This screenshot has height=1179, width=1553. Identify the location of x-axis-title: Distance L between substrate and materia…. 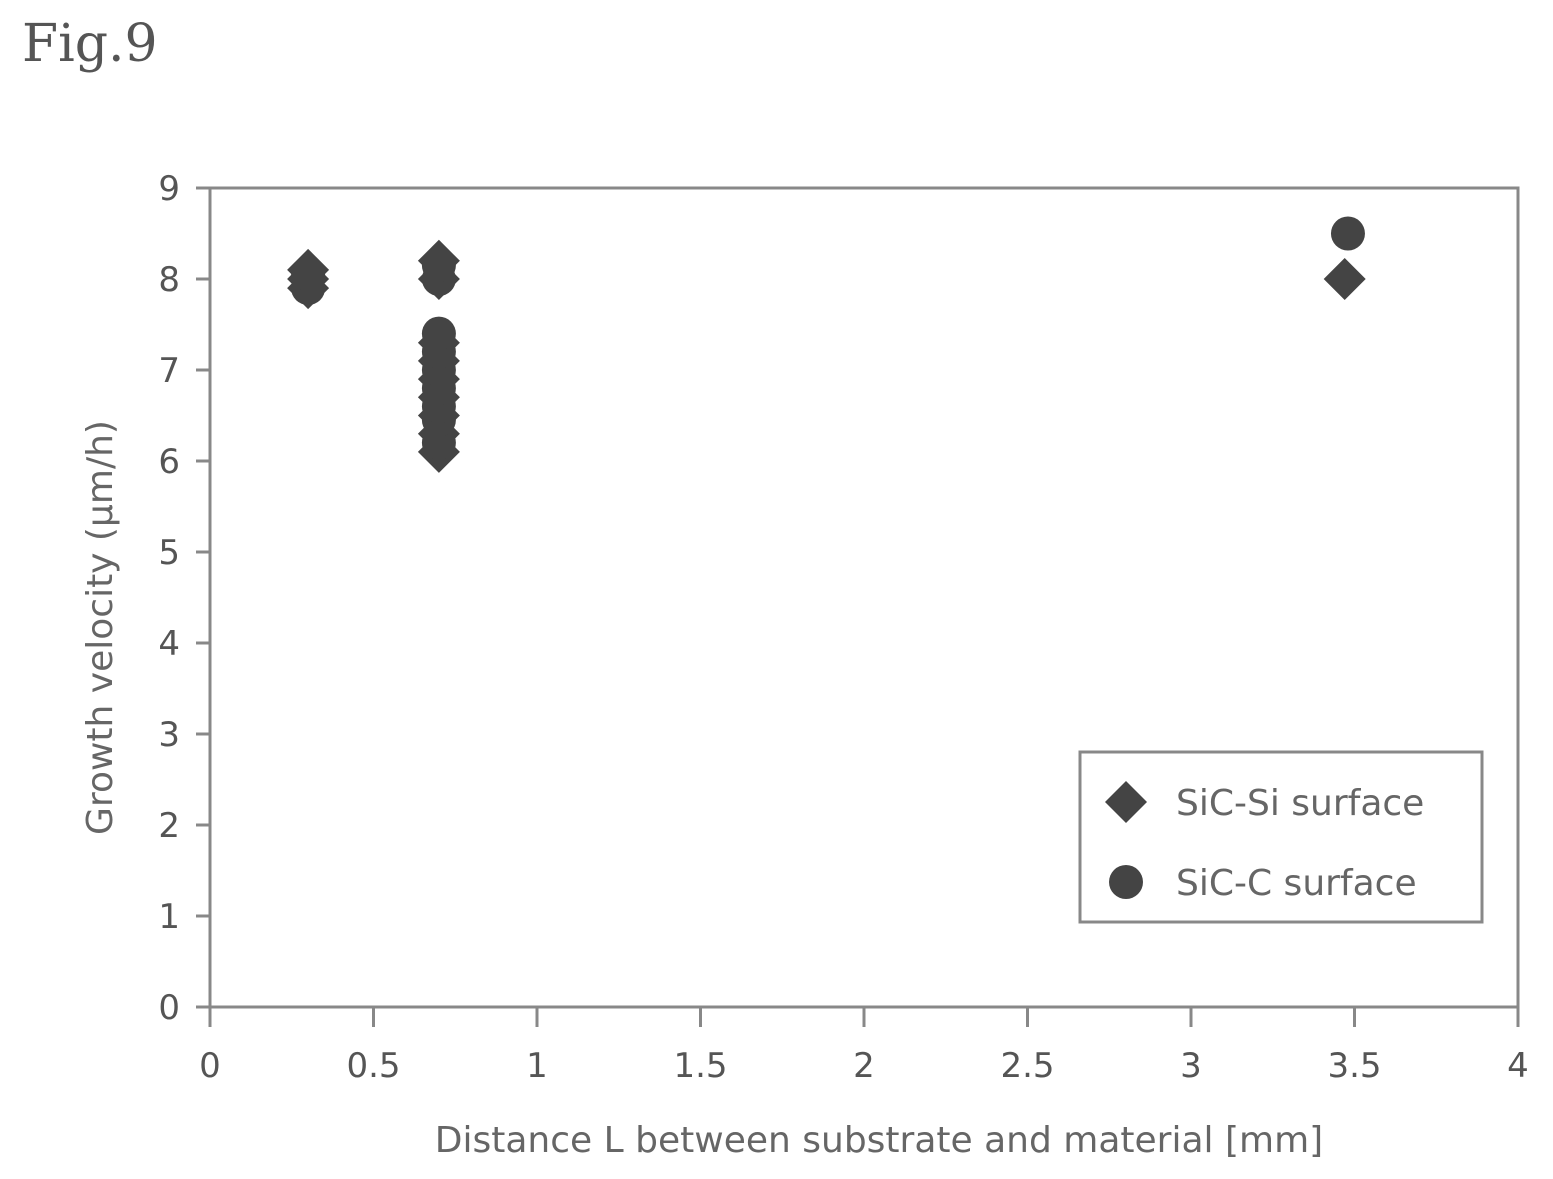
(879, 1140).